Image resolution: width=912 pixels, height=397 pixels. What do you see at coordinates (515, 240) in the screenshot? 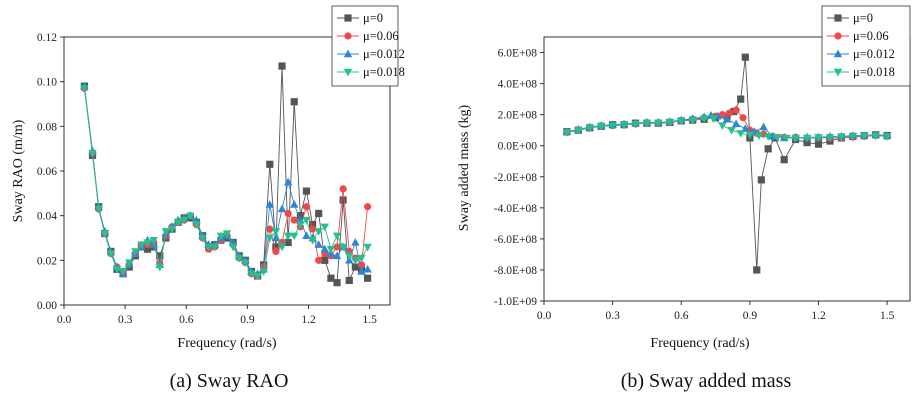
I see `y-tick-label: -6.0E+08` at bounding box center [515, 240].